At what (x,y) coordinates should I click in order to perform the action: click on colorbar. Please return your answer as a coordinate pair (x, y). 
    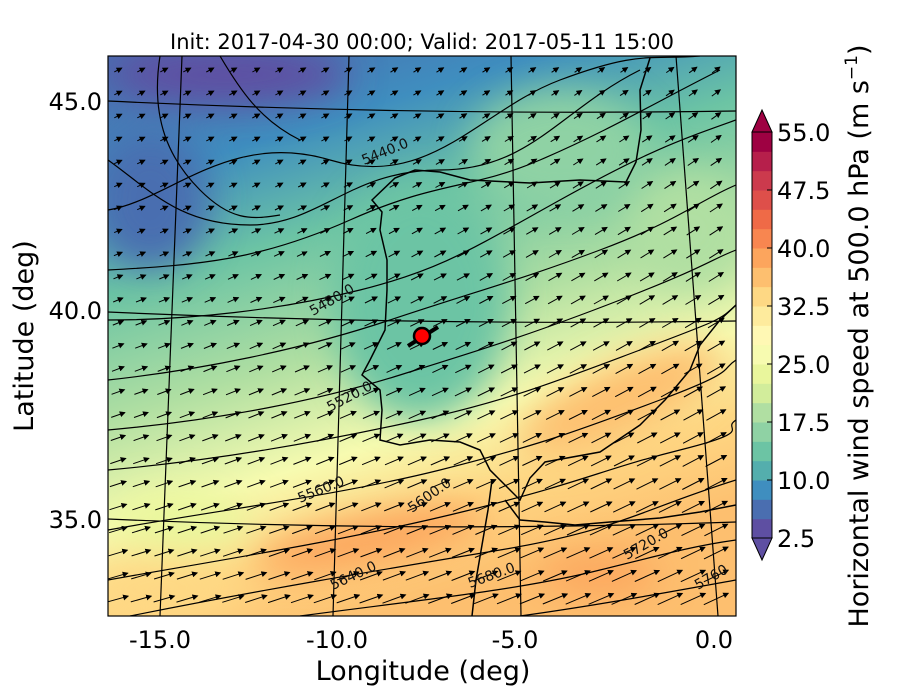
    Looking at the image, I should click on (762, 335).